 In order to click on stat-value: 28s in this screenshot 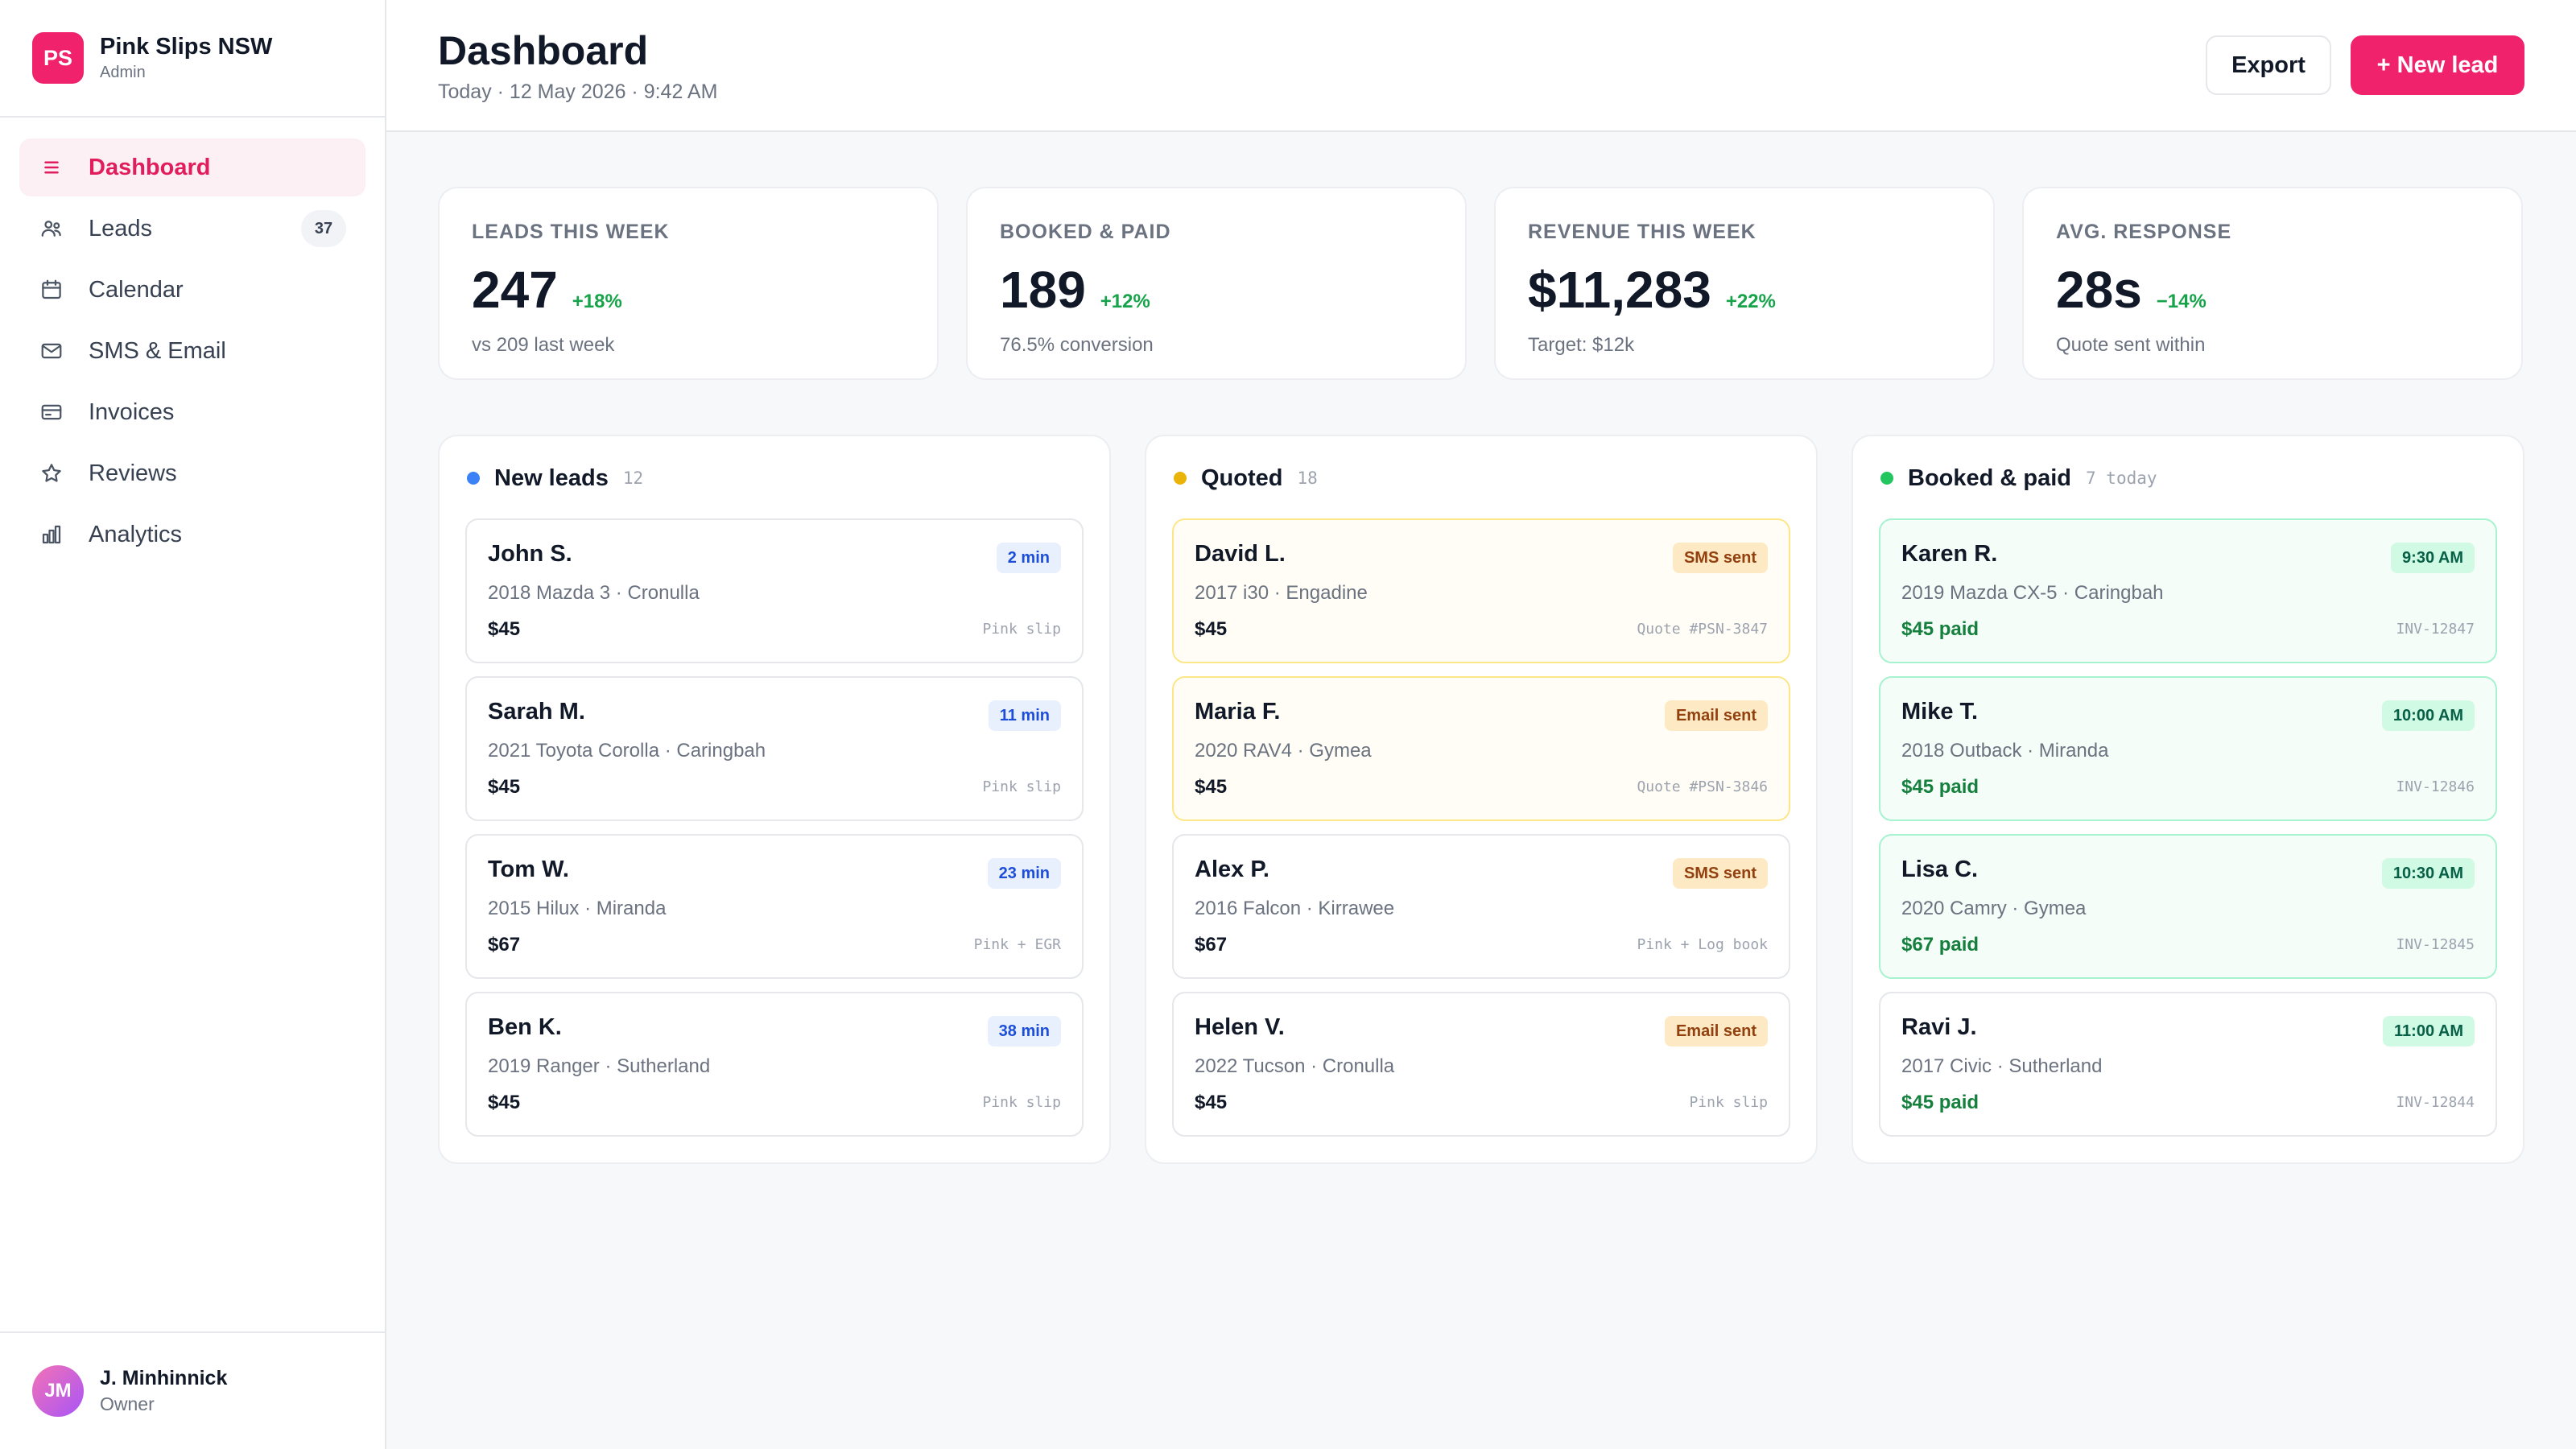, I will do `click(2099, 290)`.